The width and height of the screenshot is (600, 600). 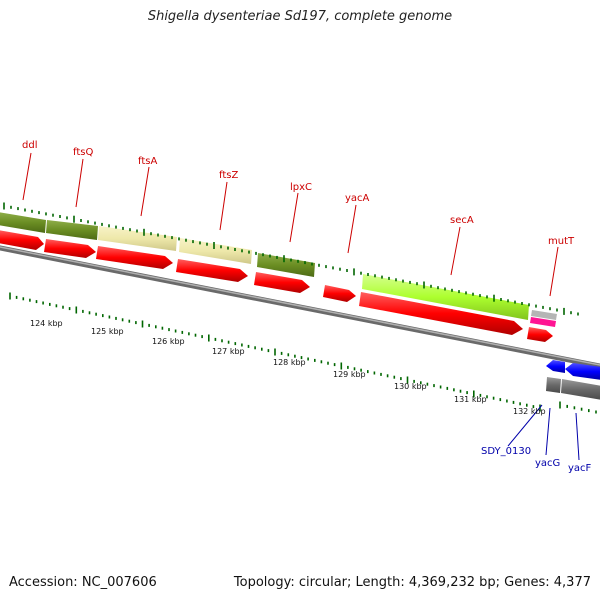 I want to click on kbp-label: 128 kbp, so click(x=289, y=362).